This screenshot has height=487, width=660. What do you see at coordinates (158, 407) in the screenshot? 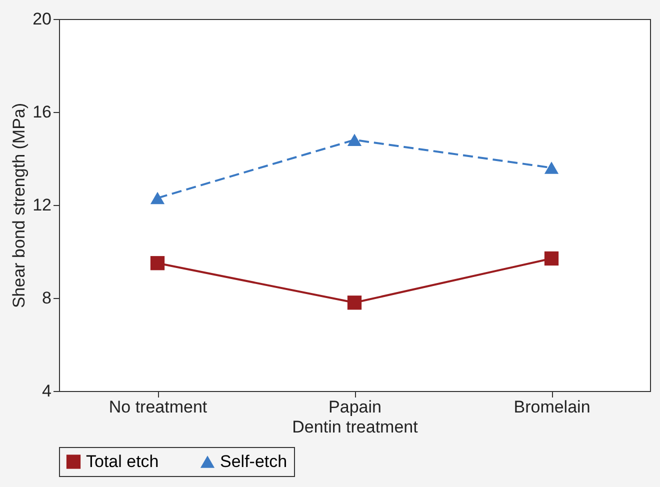
I see `x-tick-label: No treatment` at bounding box center [158, 407].